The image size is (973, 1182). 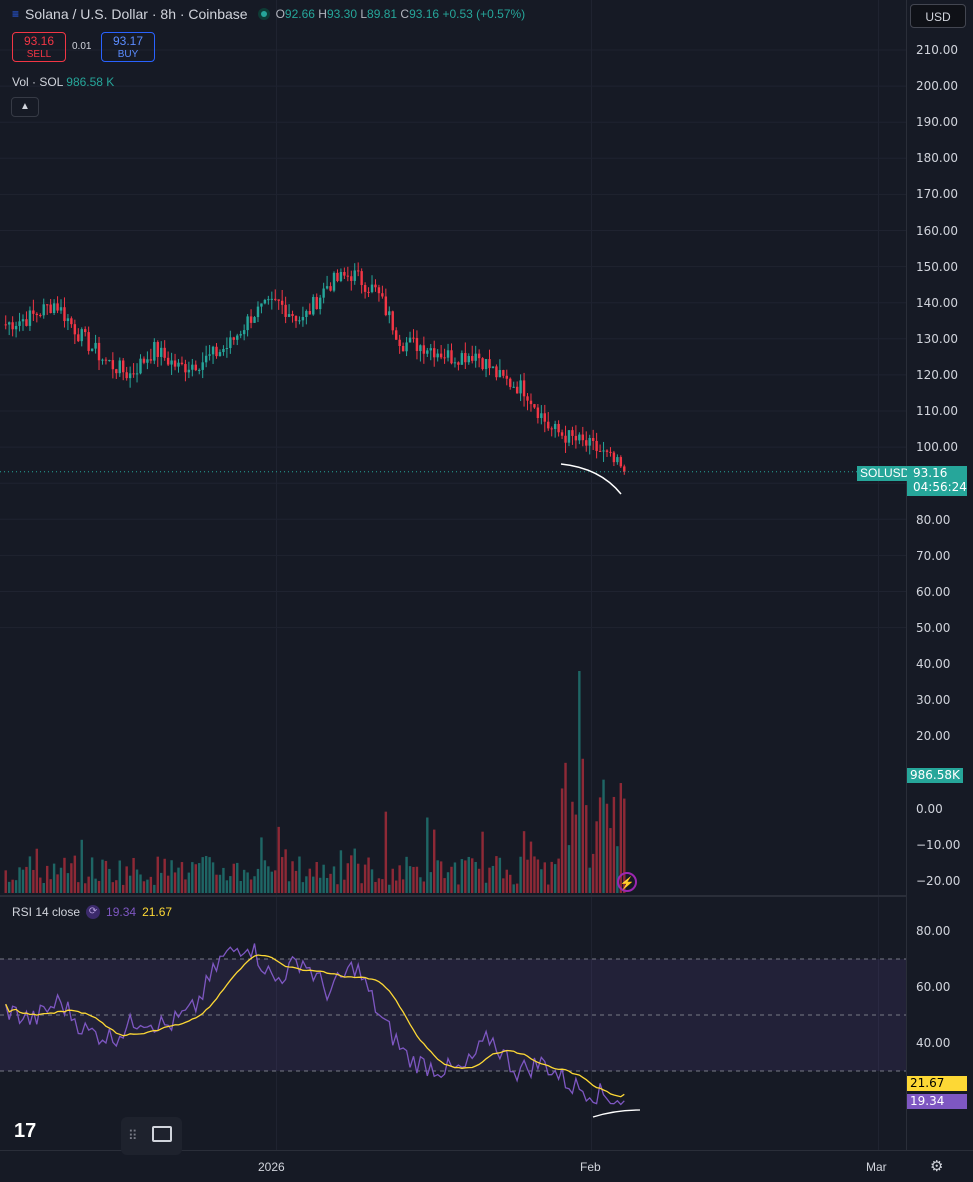 I want to click on buy-button: 93.17 BUY, so click(x=128, y=47).